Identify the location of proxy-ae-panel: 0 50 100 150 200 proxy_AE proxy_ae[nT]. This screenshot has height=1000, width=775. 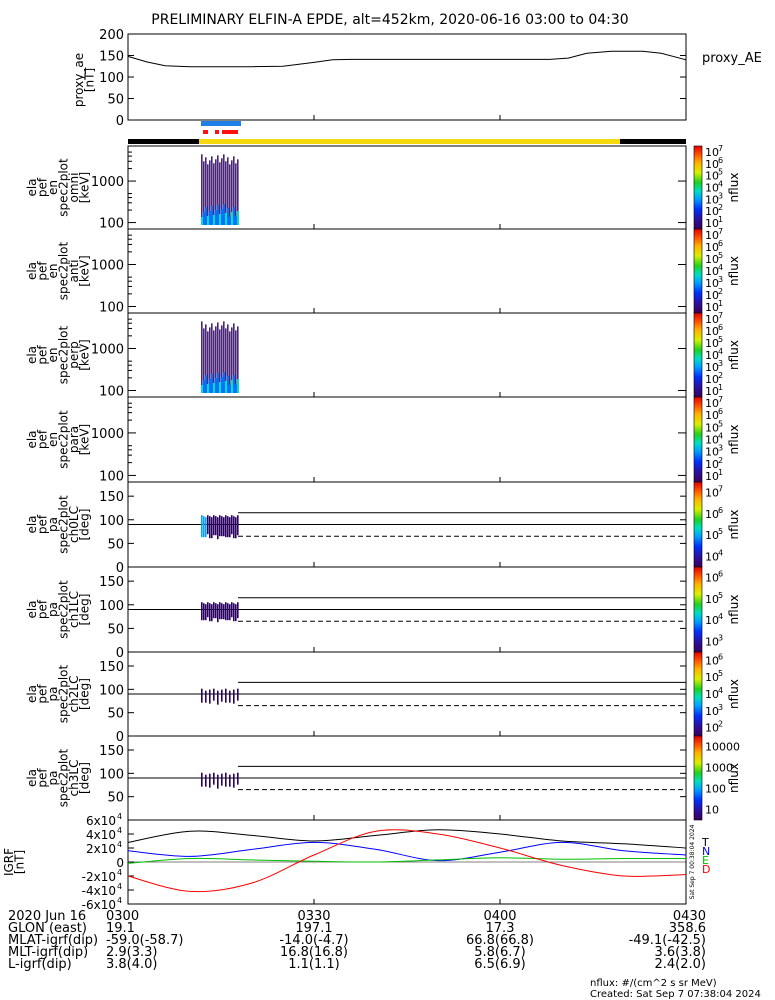
(417, 78).